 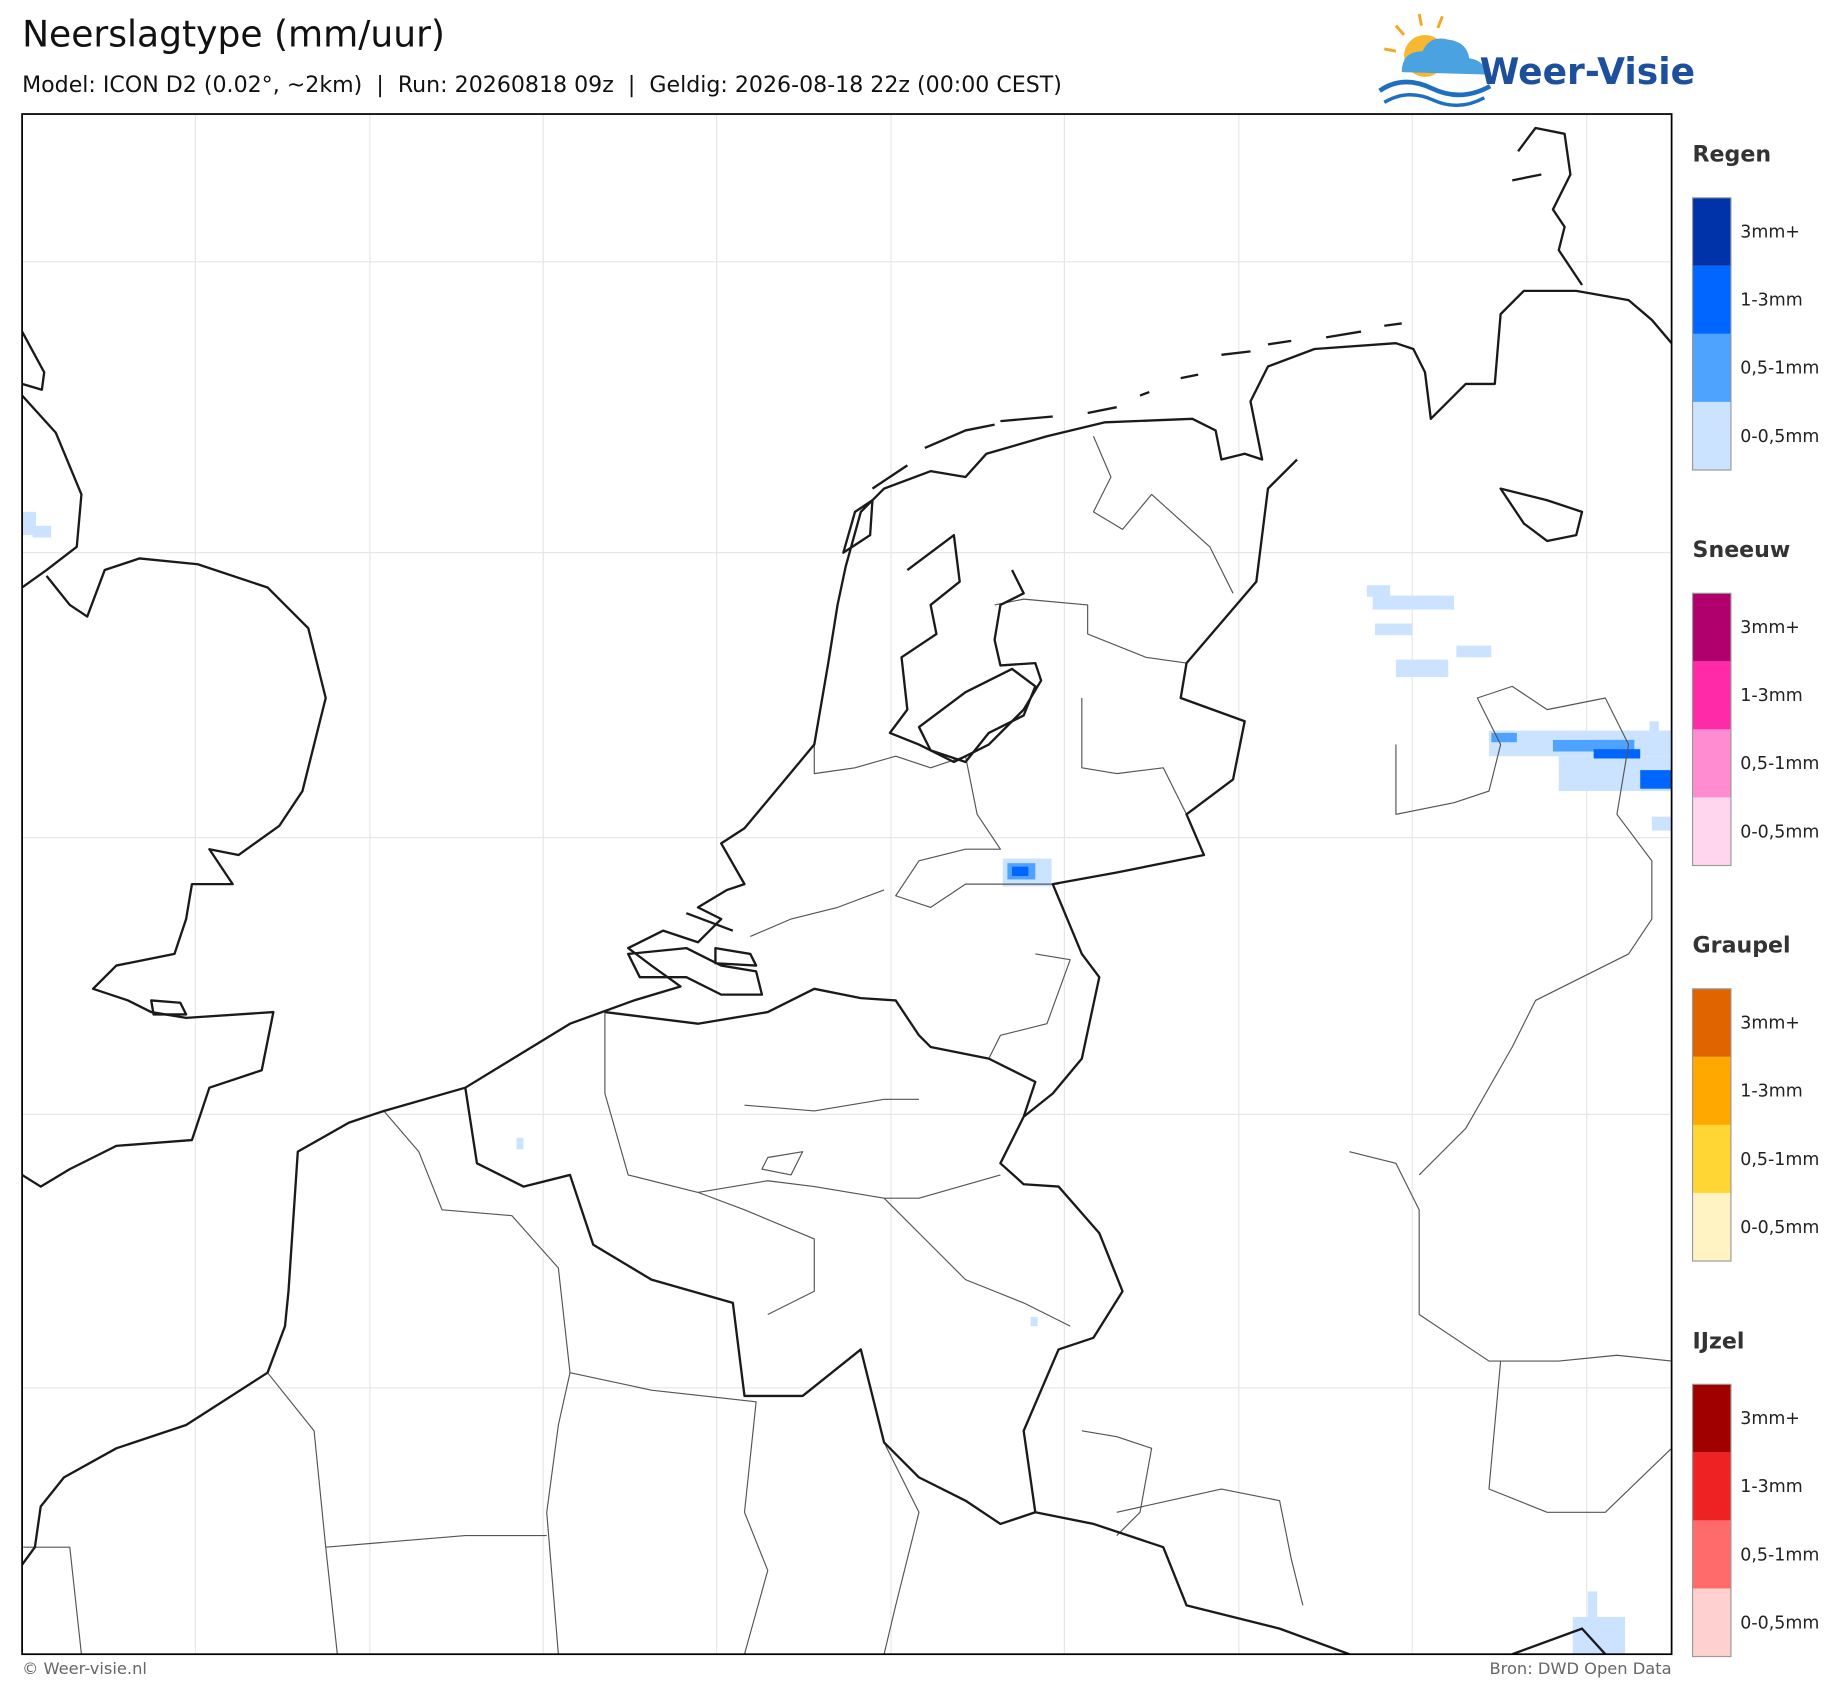 What do you see at coordinates (233, 35) in the screenshot?
I see `title: Neerslagtype (mm/uur)` at bounding box center [233, 35].